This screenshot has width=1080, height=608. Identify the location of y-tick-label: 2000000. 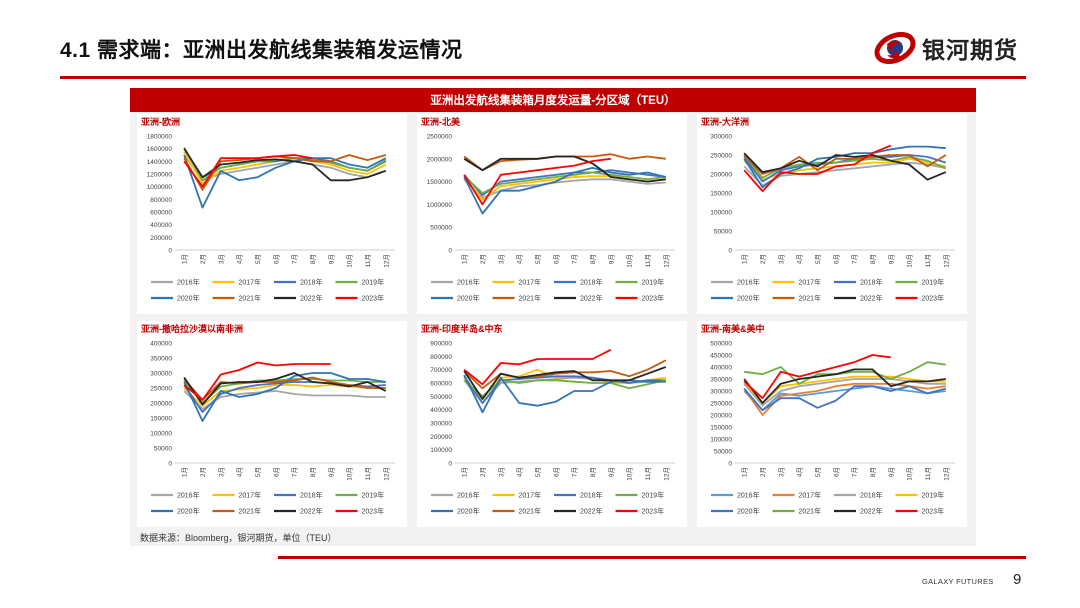
(440, 159).